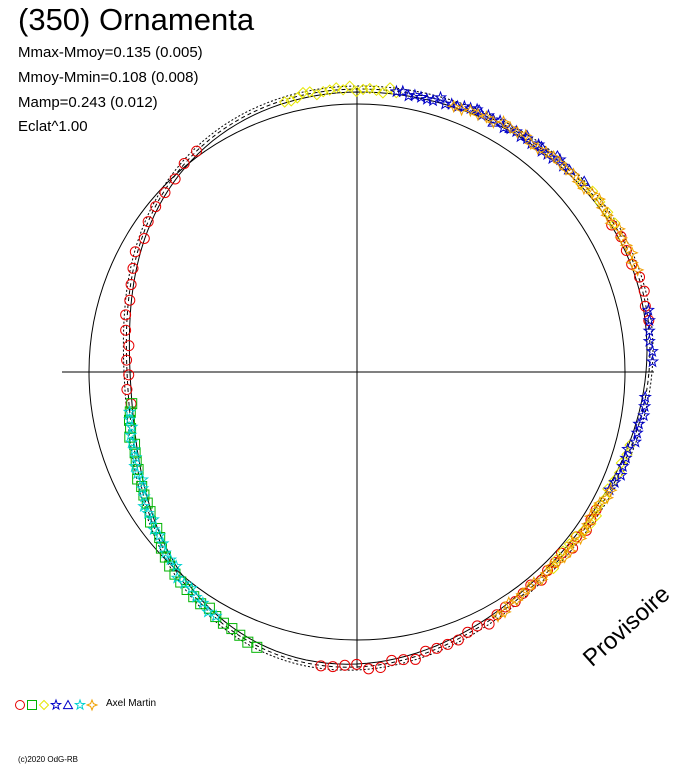 Image resolution: width=688 pixels, height=768 pixels. Describe the element at coordinates (53, 126) in the screenshot. I see `stat-eclat: Eclat^1.00` at that location.